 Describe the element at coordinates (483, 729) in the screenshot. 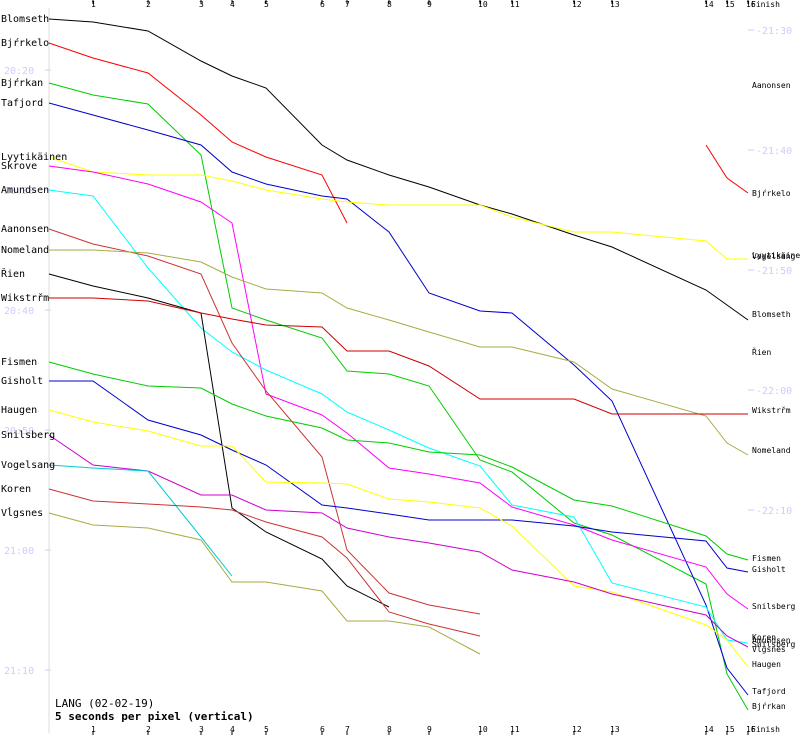

I see `checkpoint-label-bottom: 10` at that location.